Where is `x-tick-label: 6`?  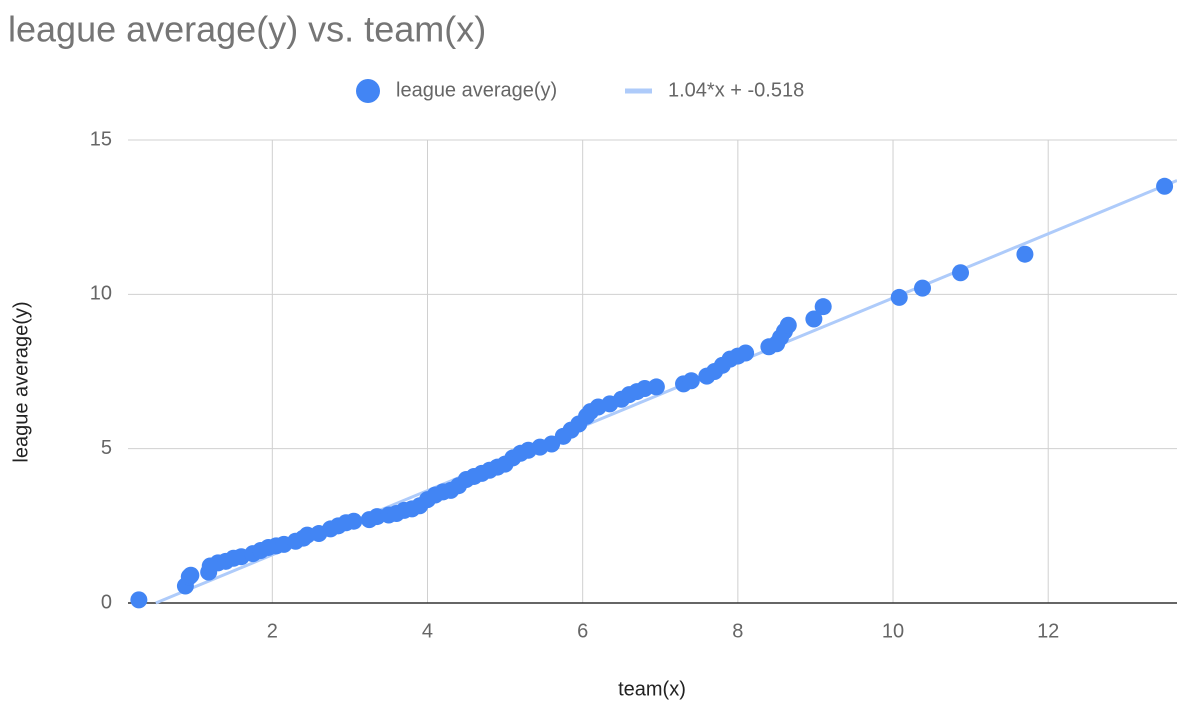
x-tick-label: 6 is located at coordinates (582, 631).